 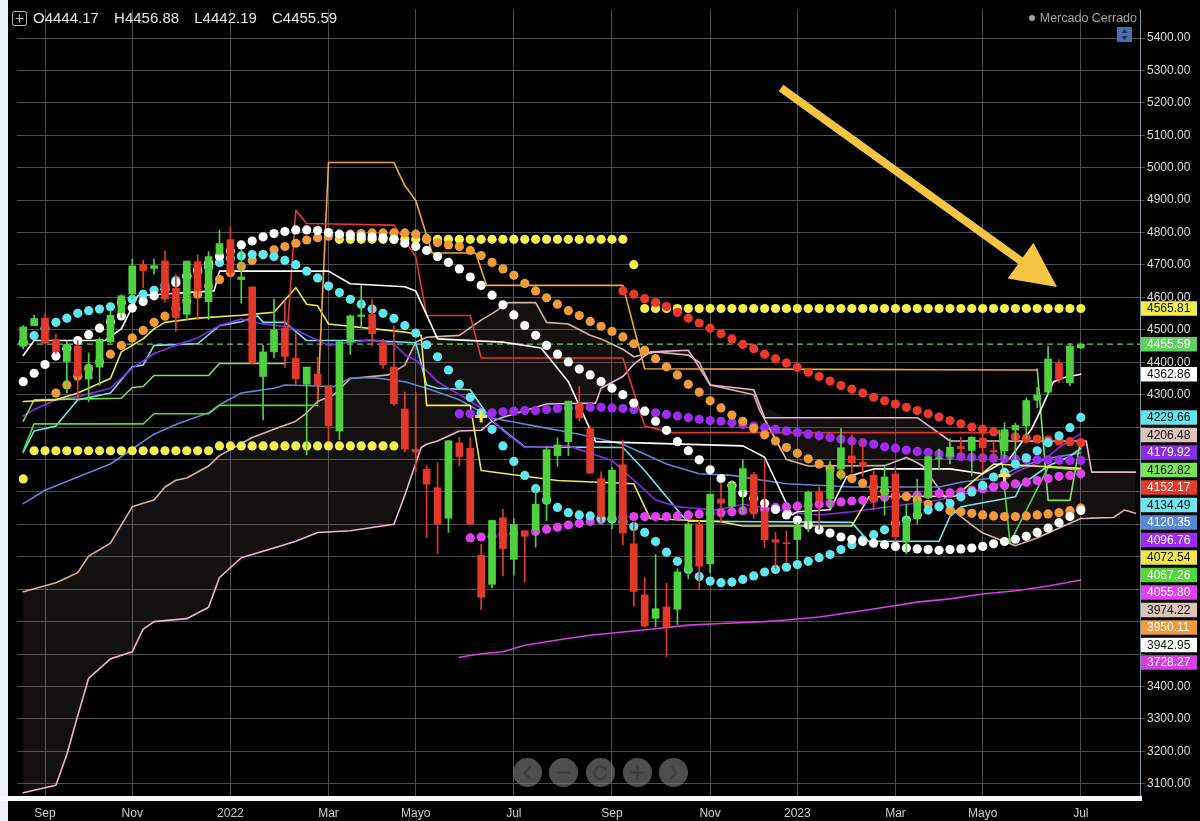 I want to click on y-tick-label: 5200.00, so click(x=1169, y=102).